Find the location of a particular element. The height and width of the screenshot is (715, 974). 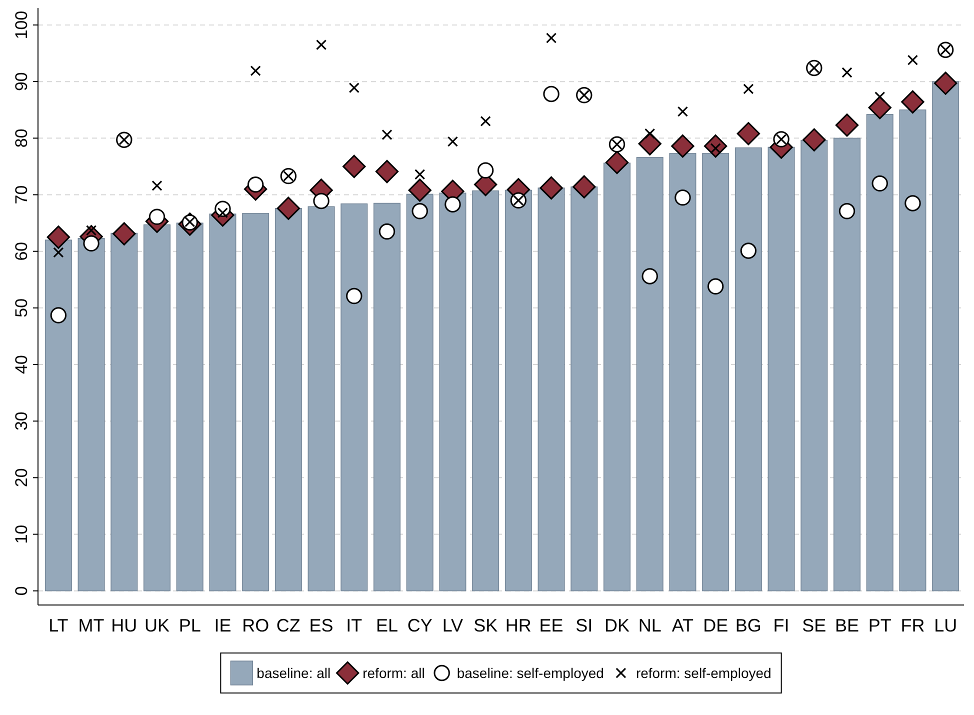

x-tick-label: LV is located at coordinates (453, 625).